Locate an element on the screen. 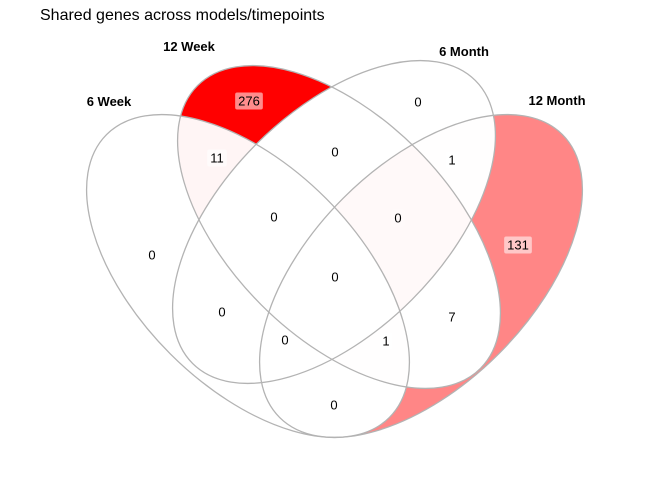 Image resolution: width=672 pixels, height=480 pixels. count-box-6w-12w-6m is located at coordinates (285, 340).